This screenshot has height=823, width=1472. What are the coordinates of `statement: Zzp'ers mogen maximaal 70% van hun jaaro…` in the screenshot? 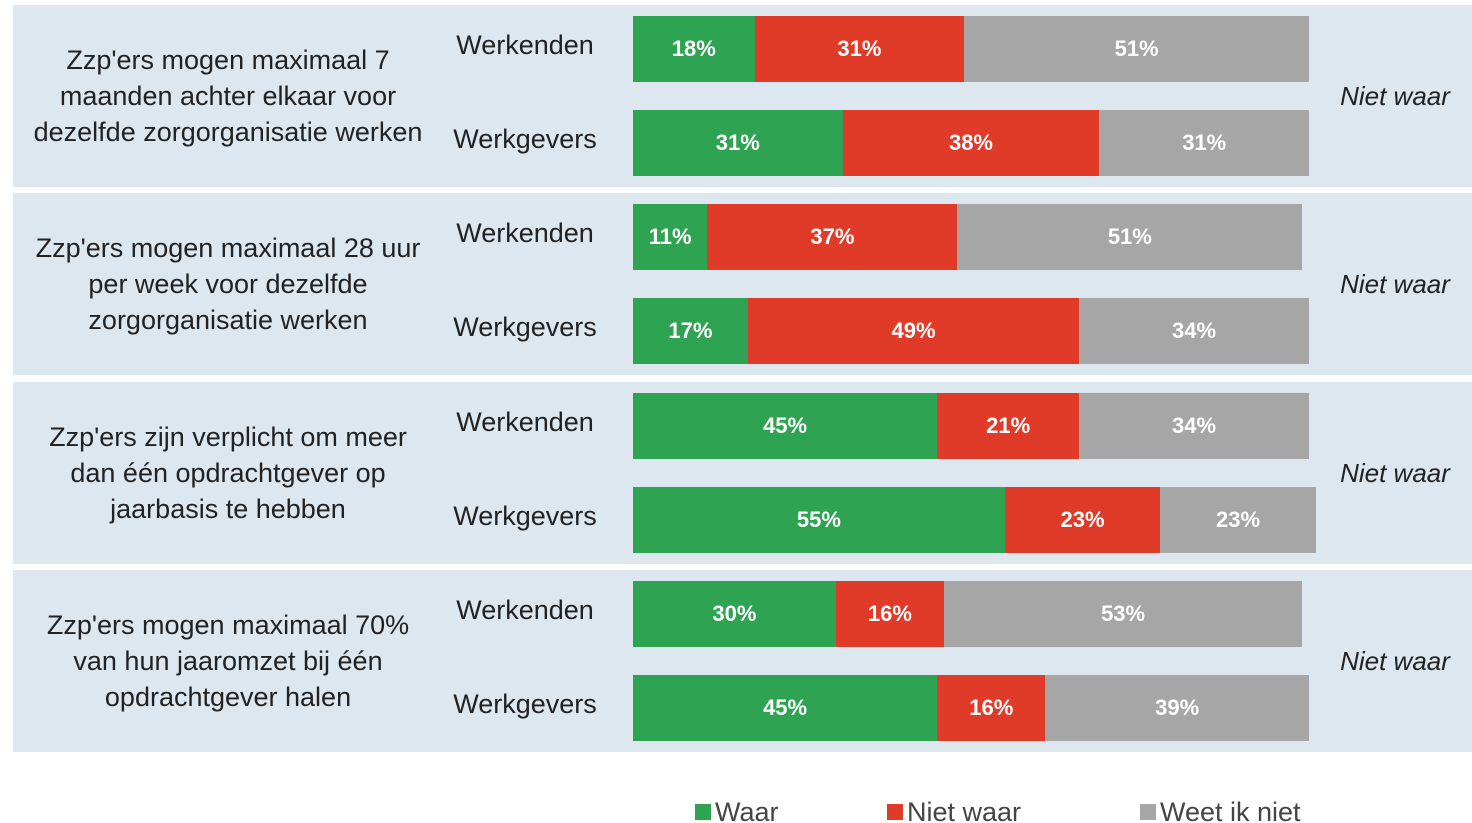 It's located at (228, 660).